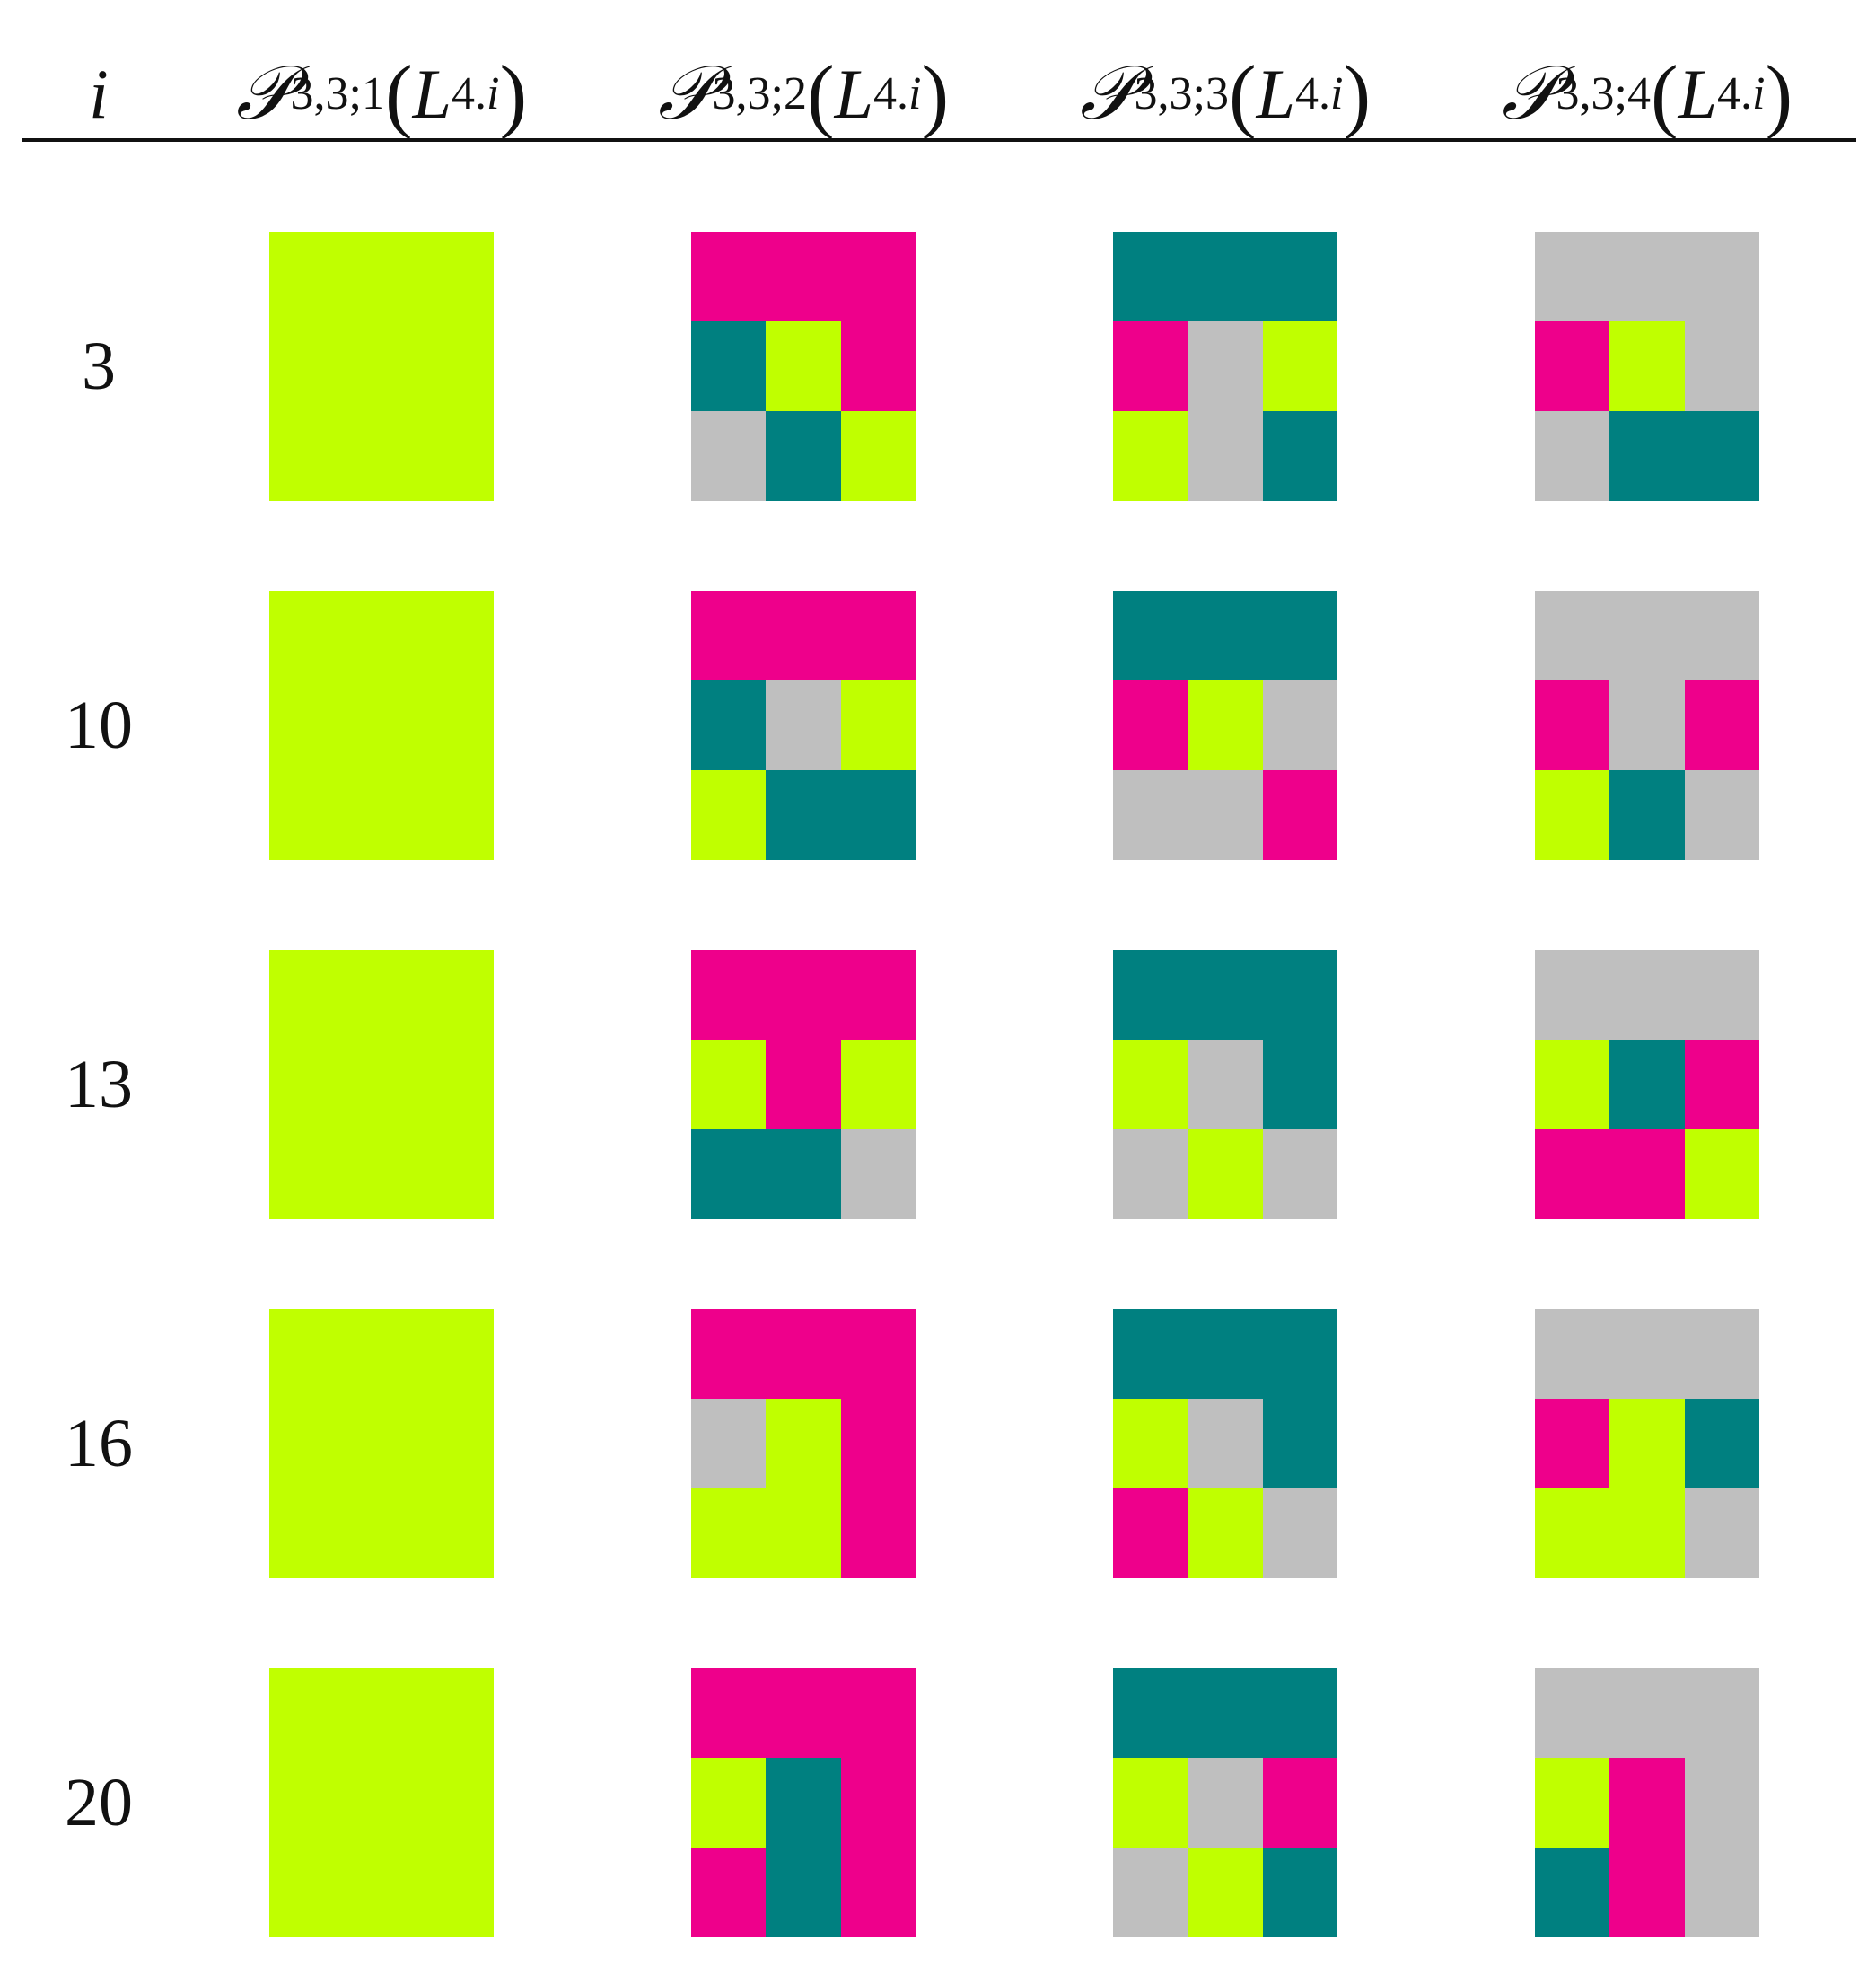  What do you see at coordinates (760, 95) in the screenshot?
I see `header-subscript: 3,3;2` at bounding box center [760, 95].